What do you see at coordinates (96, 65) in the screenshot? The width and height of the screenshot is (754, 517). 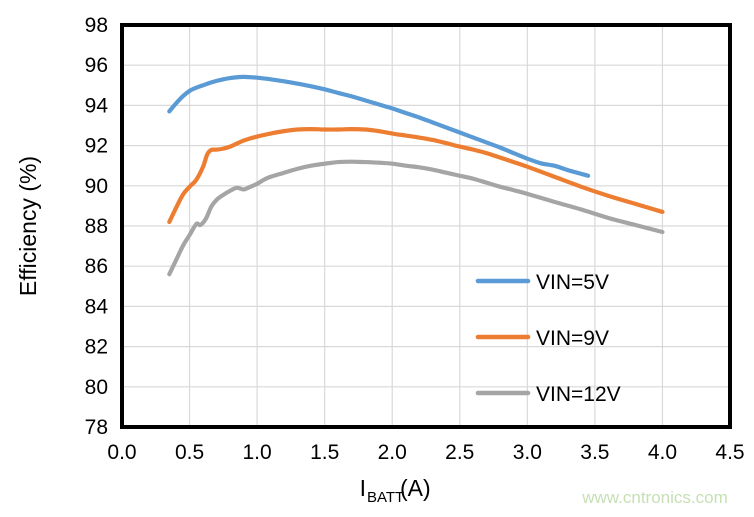 I see `svg-text: 96` at bounding box center [96, 65].